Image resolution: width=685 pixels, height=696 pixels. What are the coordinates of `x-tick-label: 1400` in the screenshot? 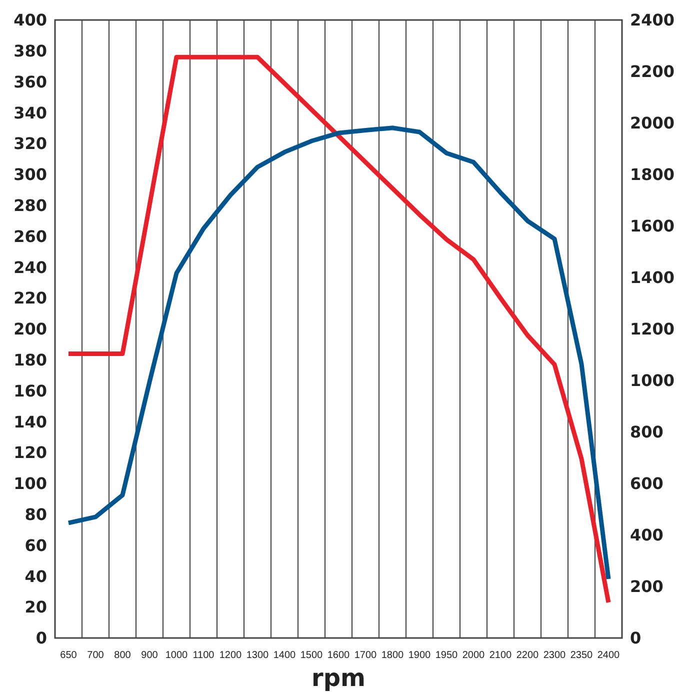 It's located at (284, 655).